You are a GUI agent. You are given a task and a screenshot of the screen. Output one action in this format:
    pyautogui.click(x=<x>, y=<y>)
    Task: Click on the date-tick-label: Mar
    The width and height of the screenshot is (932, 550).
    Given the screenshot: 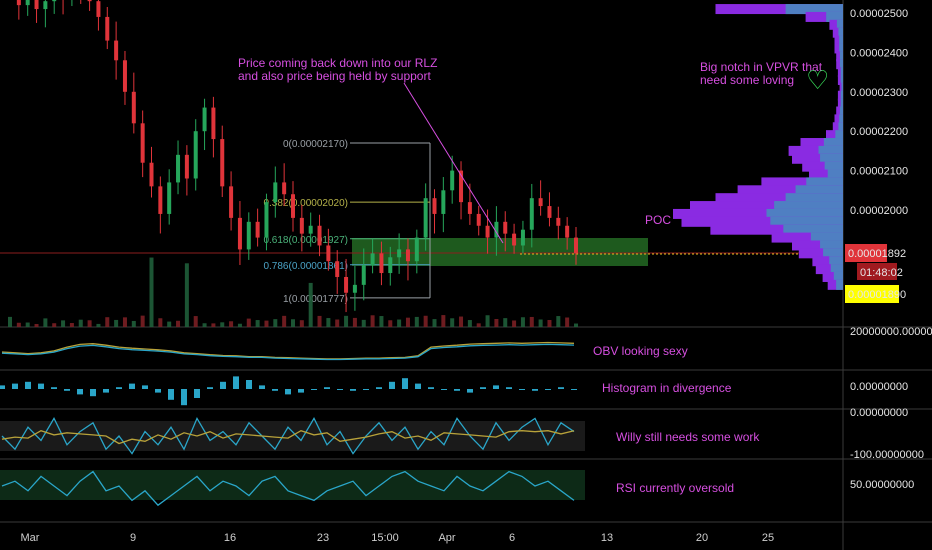 What is the action you would take?
    pyautogui.click(x=30, y=538)
    